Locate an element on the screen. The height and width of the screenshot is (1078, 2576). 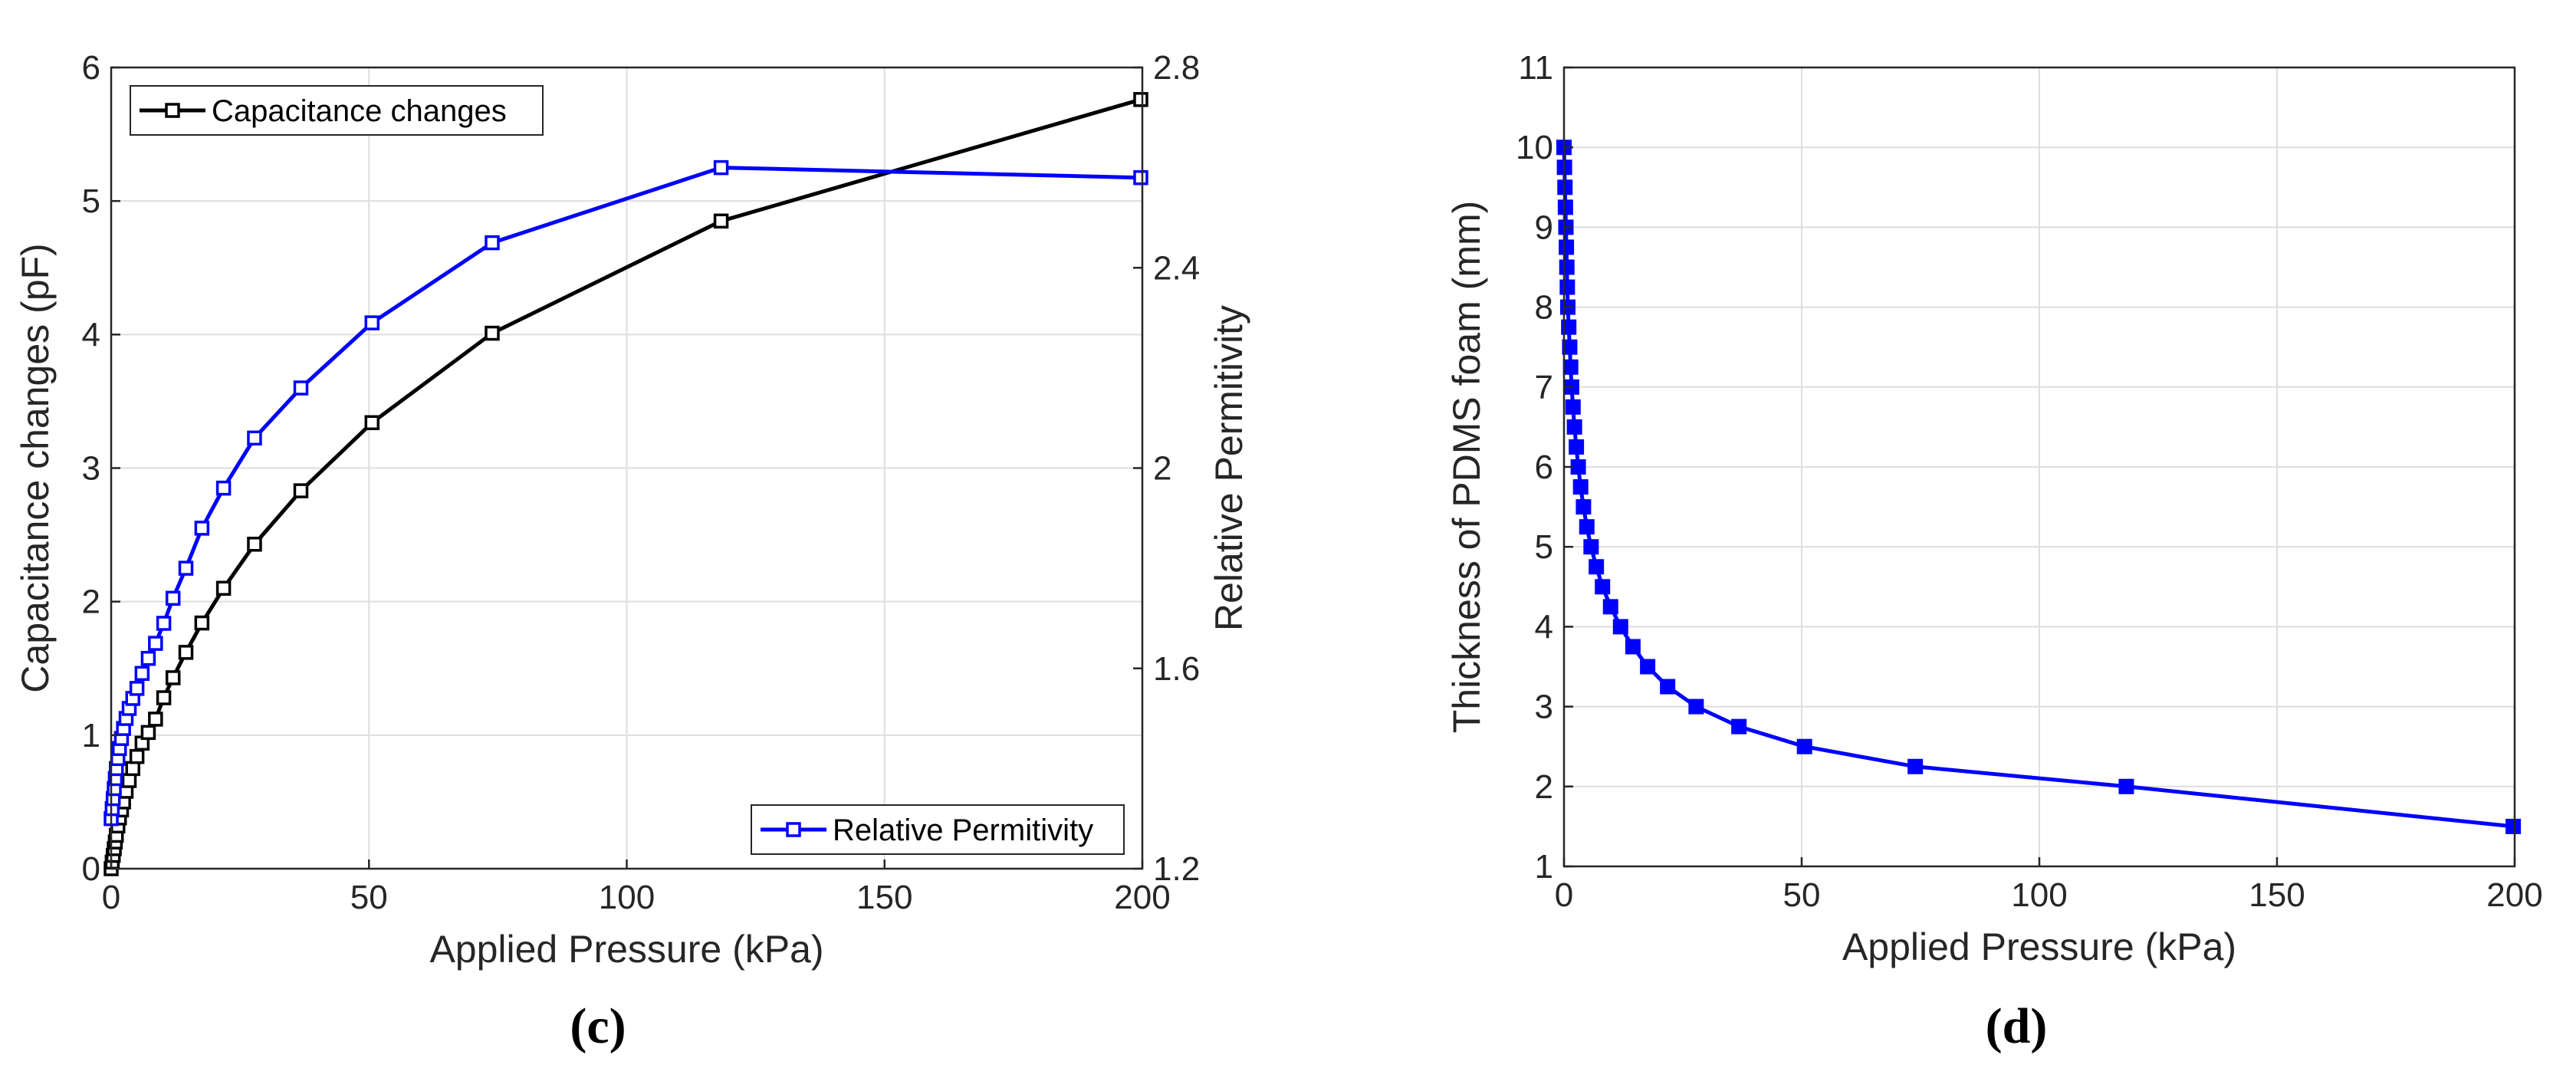
c-ytick-right-label: 1.2 is located at coordinates (1176, 869).